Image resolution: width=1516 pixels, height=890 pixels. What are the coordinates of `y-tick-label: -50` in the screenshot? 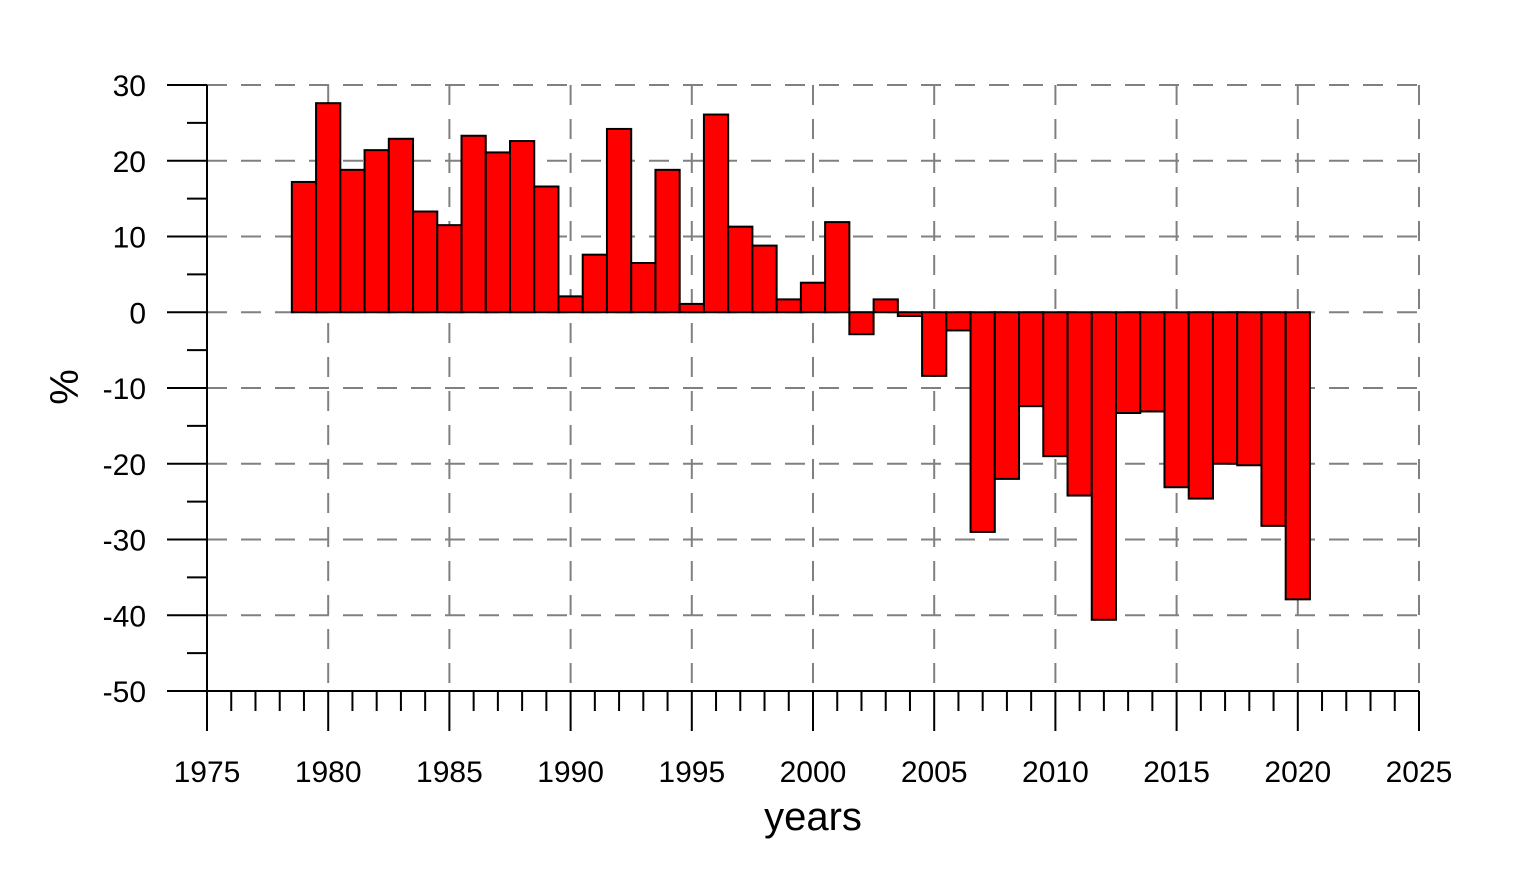 It's located at (124, 692).